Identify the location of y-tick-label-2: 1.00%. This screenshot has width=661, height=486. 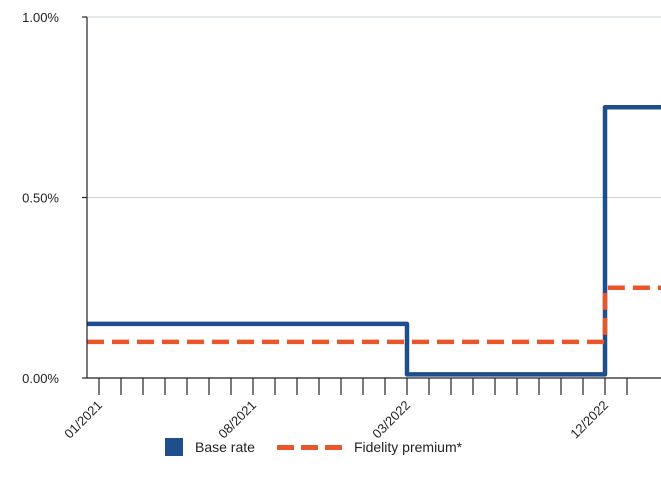
(40, 17).